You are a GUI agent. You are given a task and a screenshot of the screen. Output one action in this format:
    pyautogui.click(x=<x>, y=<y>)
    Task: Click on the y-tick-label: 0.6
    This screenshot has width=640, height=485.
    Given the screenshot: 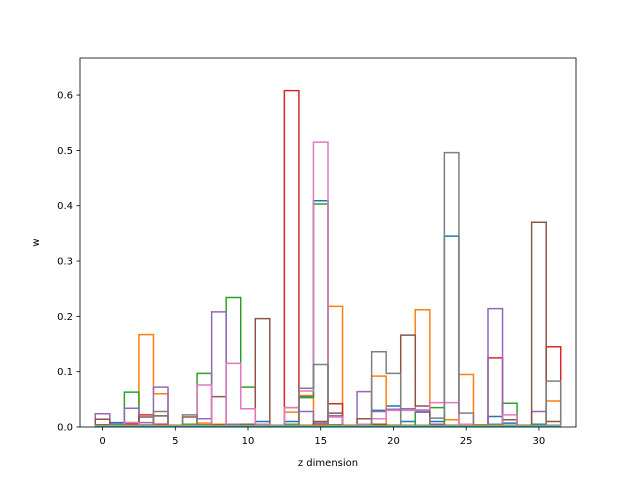 What is the action you would take?
    pyautogui.click(x=65, y=96)
    